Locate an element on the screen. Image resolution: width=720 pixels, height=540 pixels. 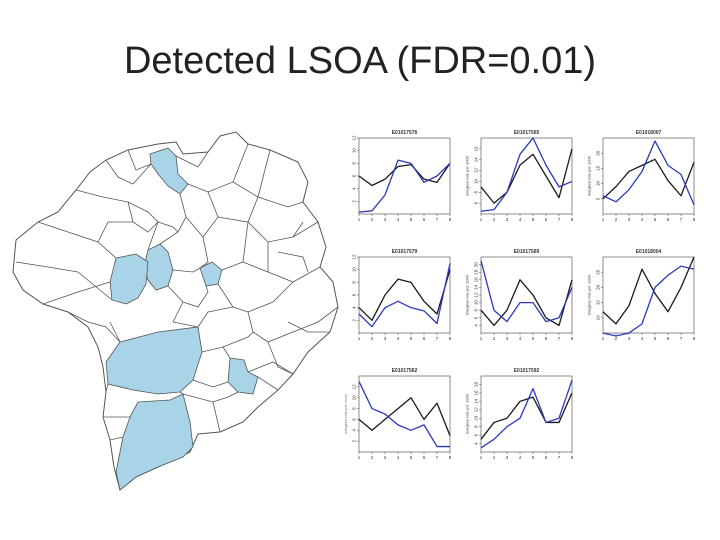
y-tick-label: 25 is located at coordinates (598, 272).